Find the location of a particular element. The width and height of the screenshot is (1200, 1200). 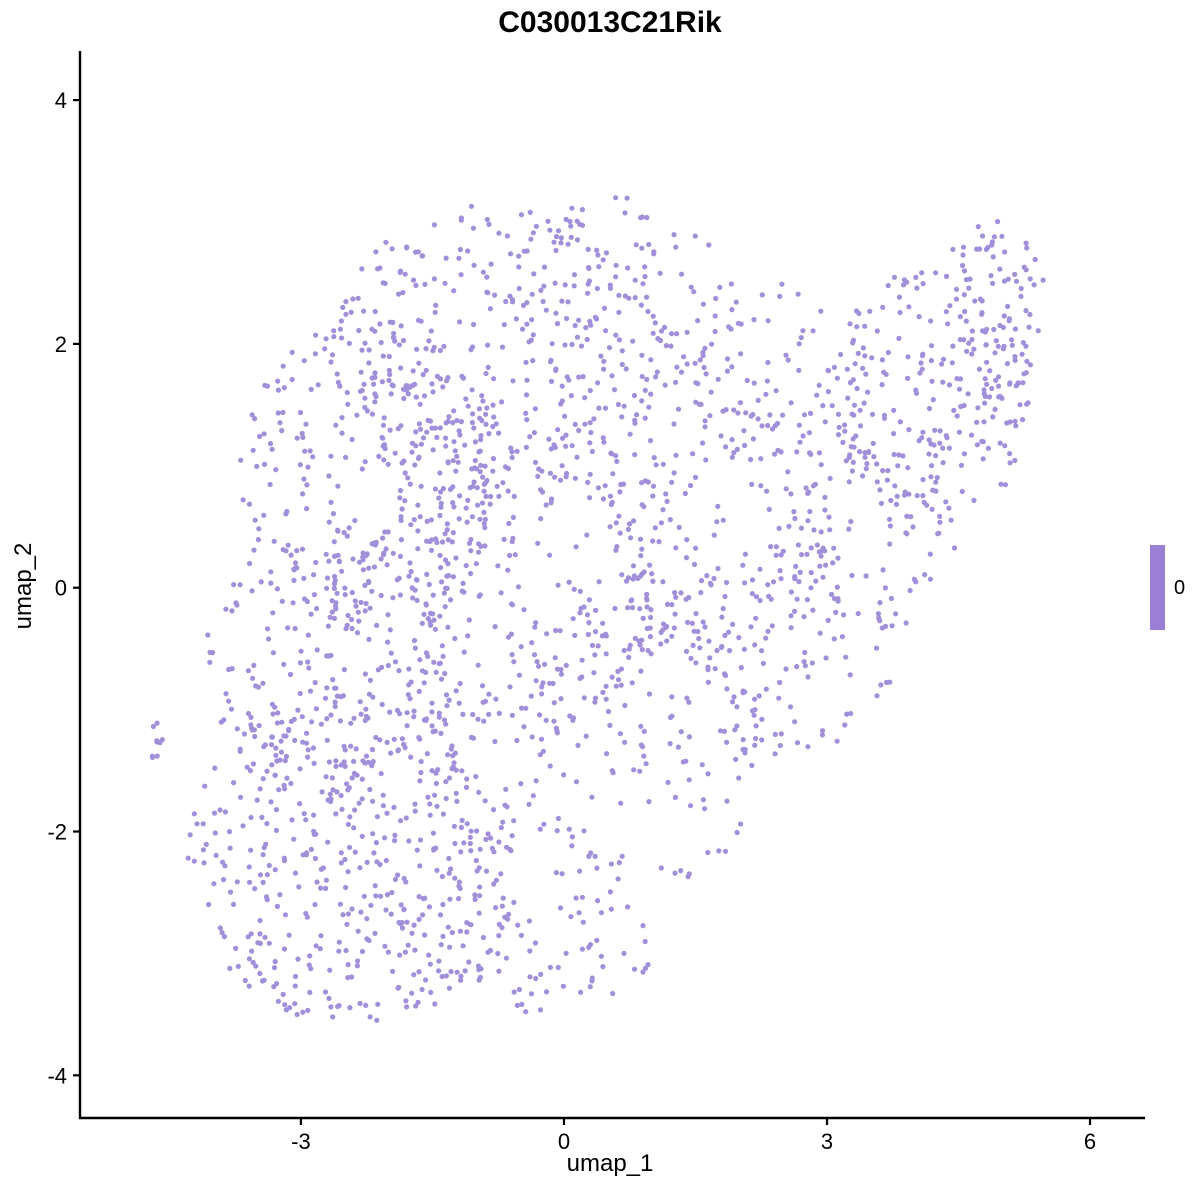

y-tick-label: -2 is located at coordinates (57, 832).